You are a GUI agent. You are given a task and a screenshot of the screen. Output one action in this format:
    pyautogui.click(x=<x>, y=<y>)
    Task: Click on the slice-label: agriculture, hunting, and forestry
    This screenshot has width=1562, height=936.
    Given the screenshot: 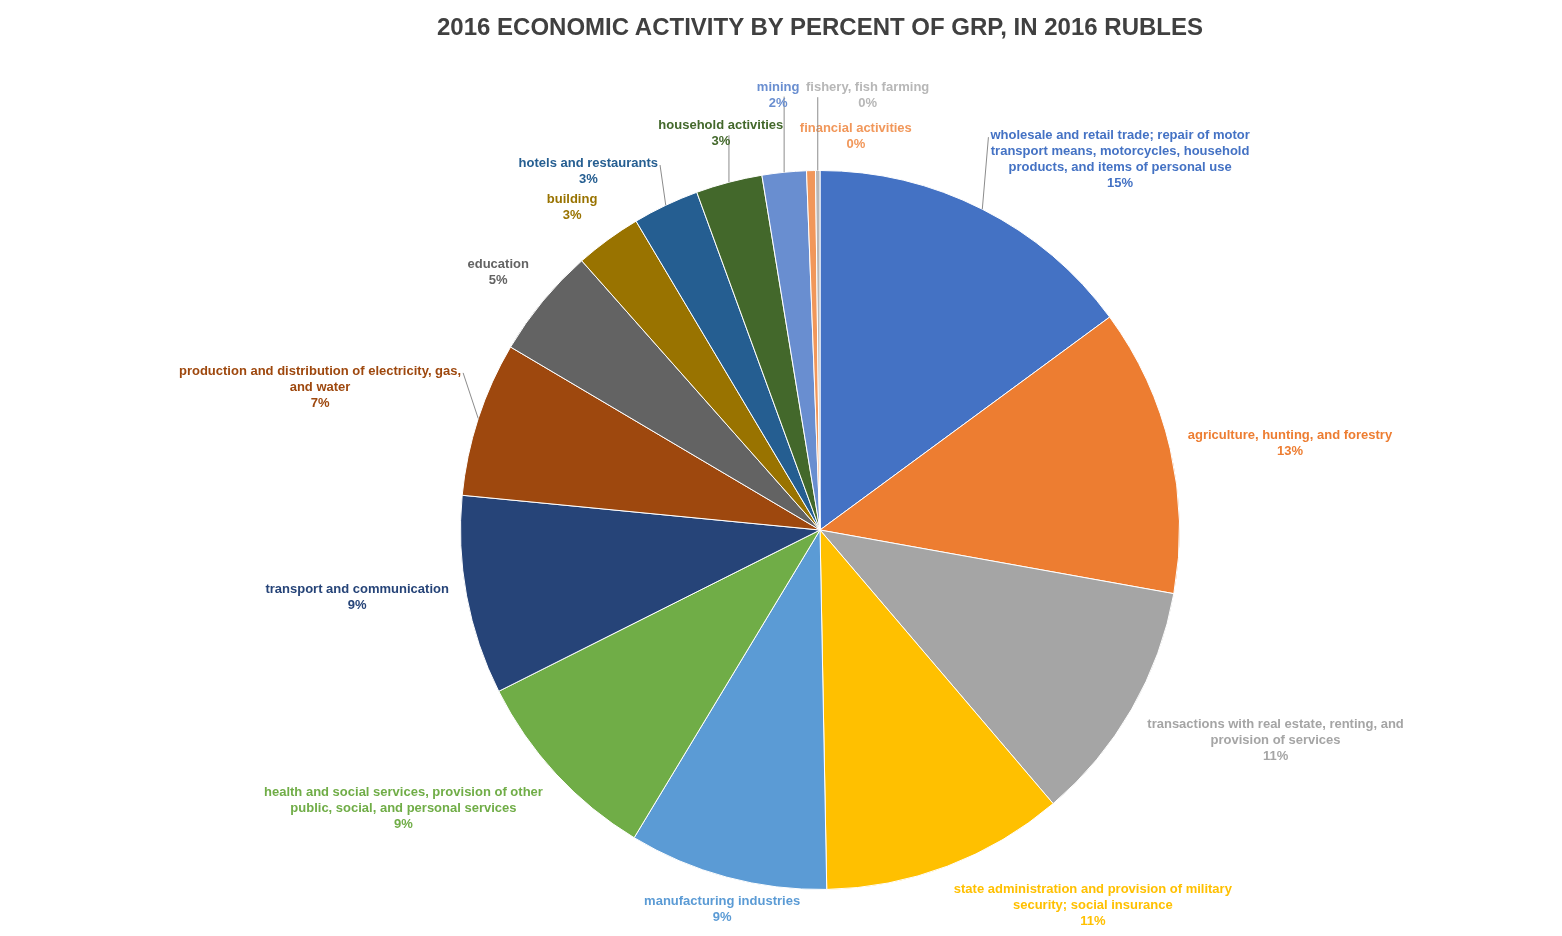 What is the action you would take?
    pyautogui.click(x=1290, y=434)
    